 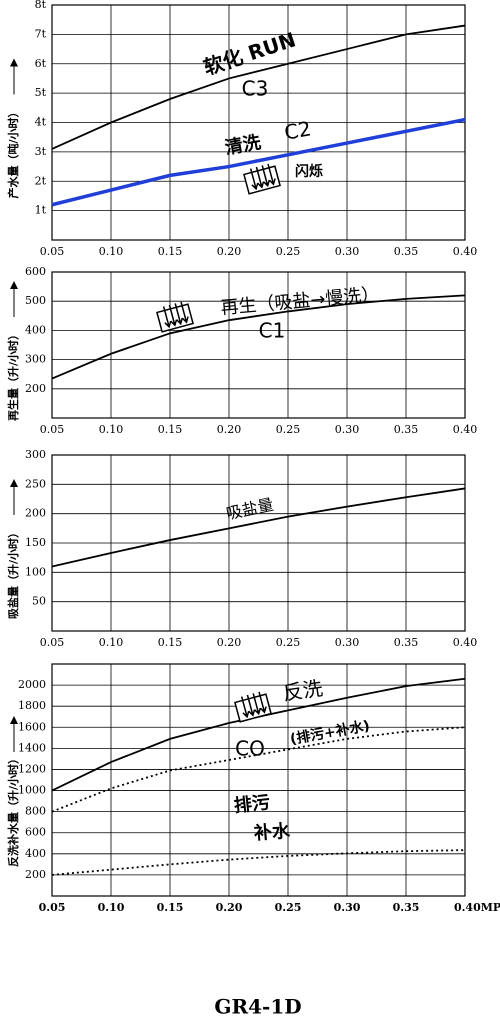 What do you see at coordinates (35, 571) in the screenshot?
I see `y-tick-label: 100` at bounding box center [35, 571].